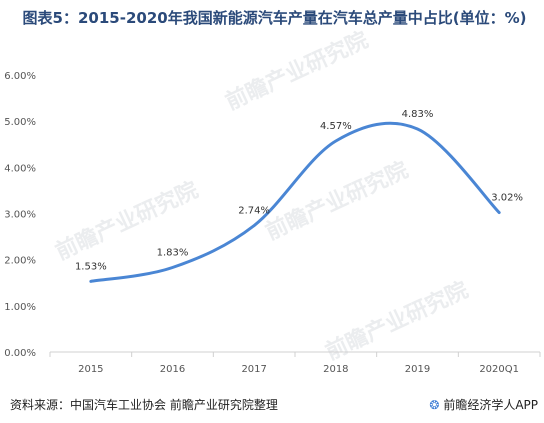  I want to click on chart-title: 图表5：2015-2020年我国新能源汽车产量在汽车总产量中占比(单位：%), so click(274, 18).